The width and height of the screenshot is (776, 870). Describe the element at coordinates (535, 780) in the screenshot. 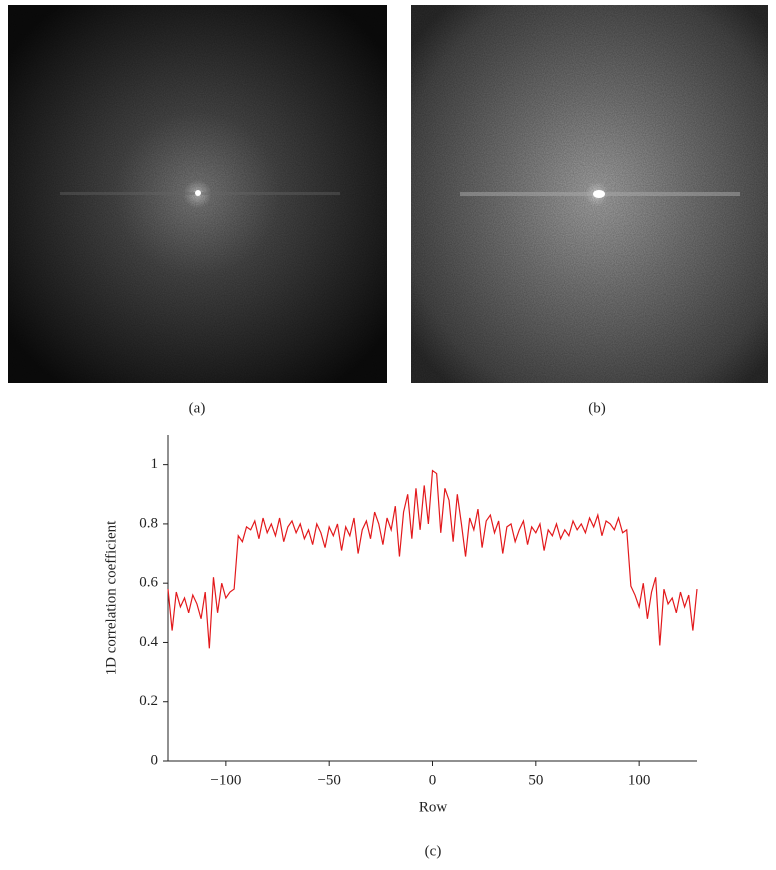

I see `x-tick-label: 50` at that location.